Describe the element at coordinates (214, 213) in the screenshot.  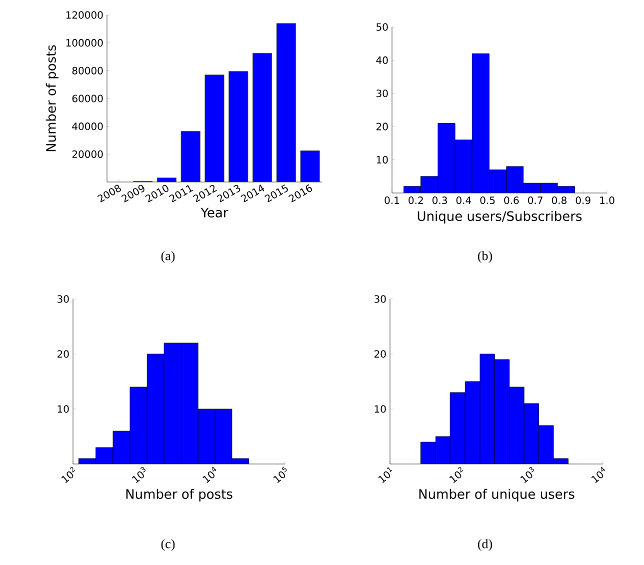
I see `x-axis-title: Year` at that location.